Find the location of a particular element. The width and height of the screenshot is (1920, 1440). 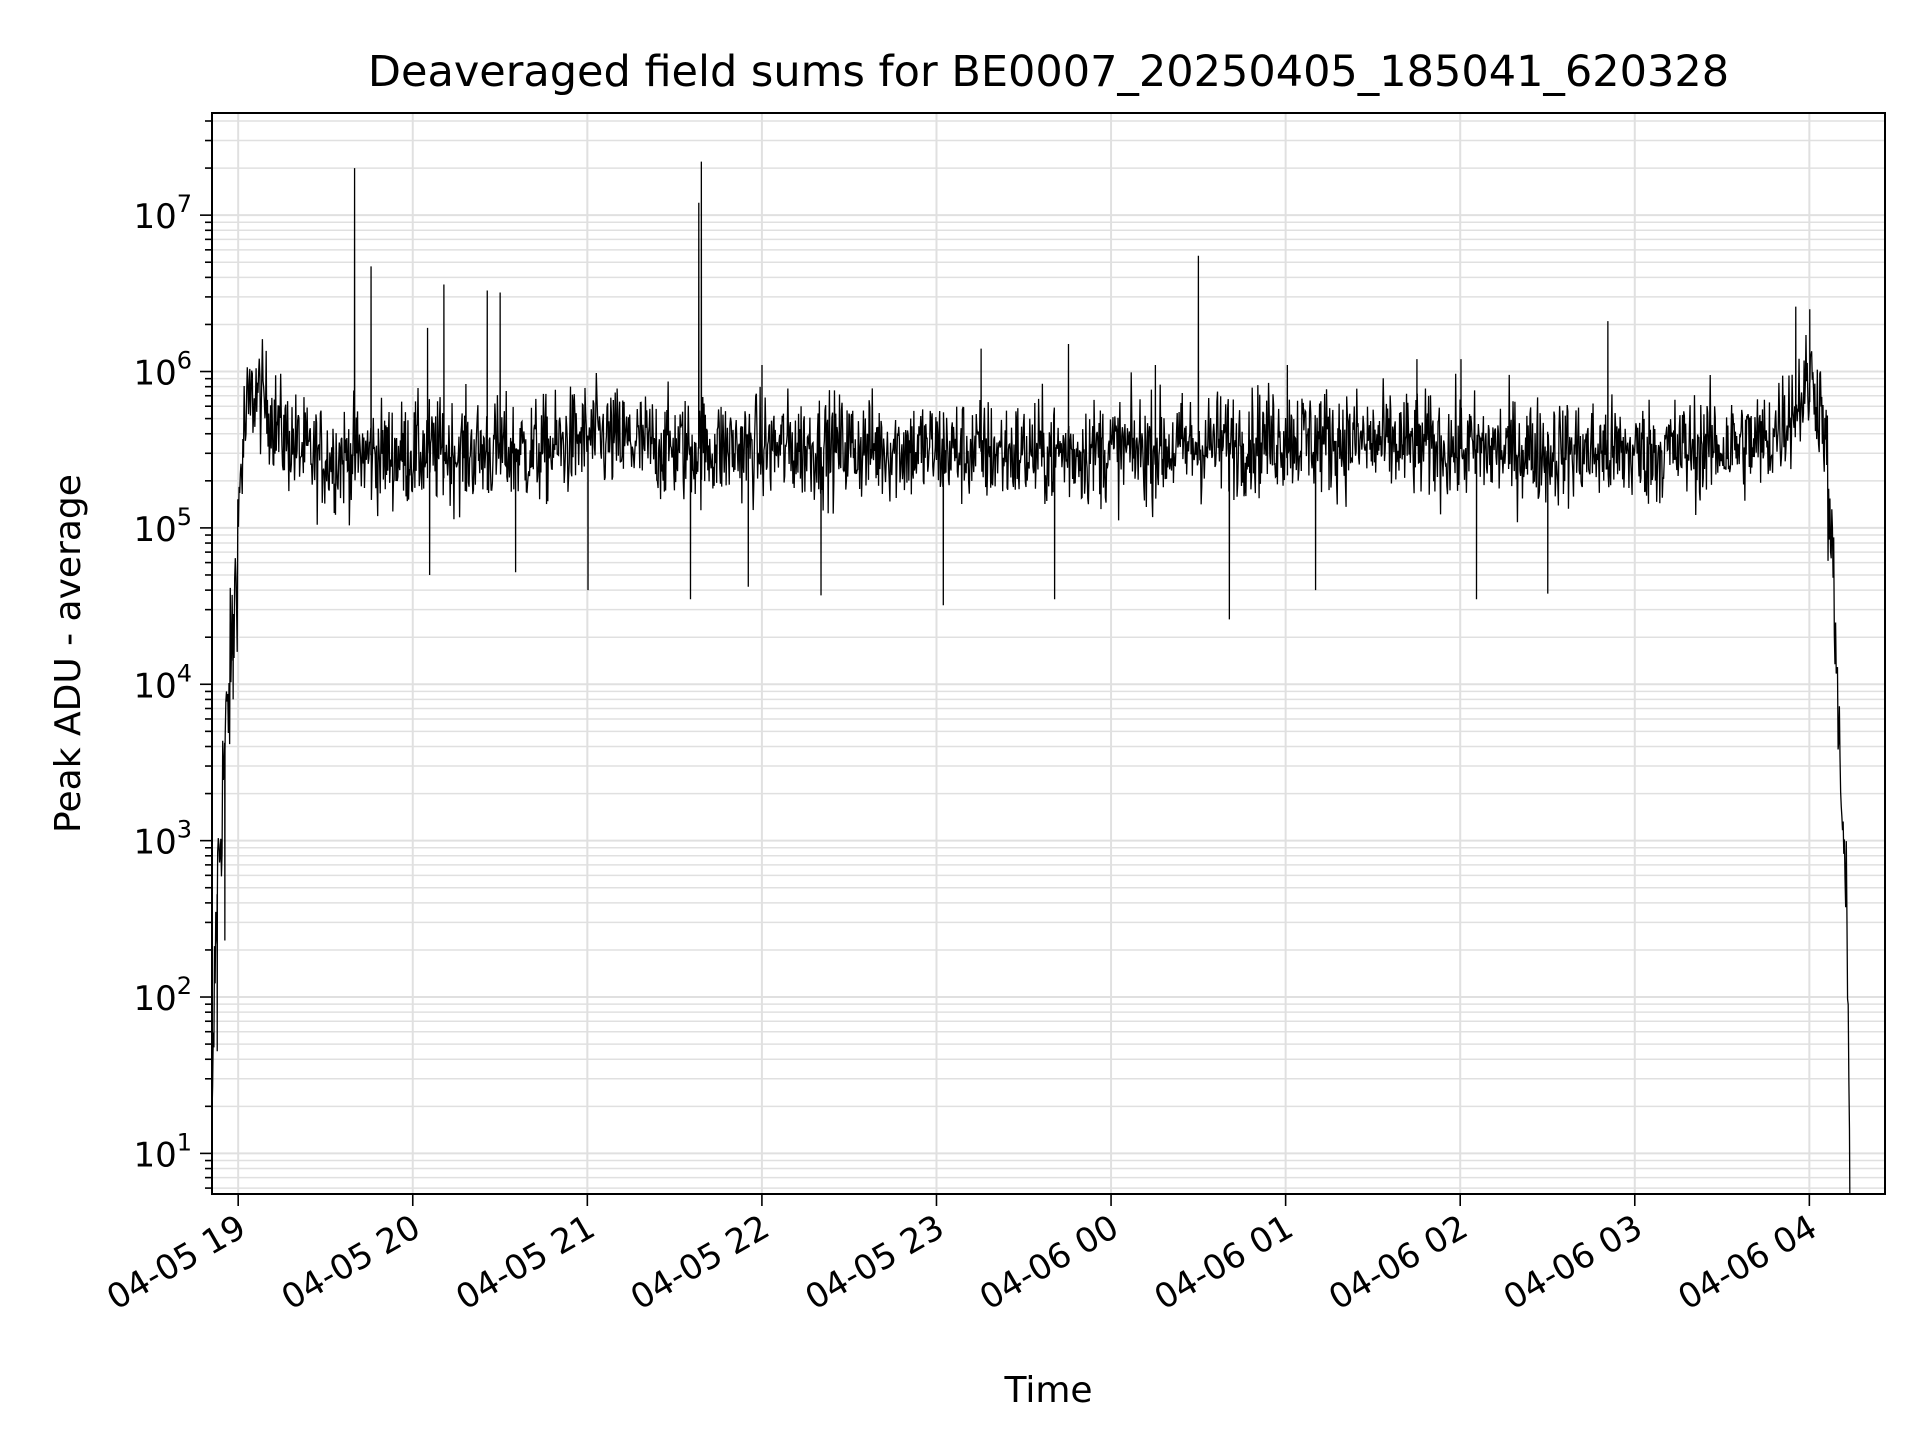

y-tick-exponent: 1 is located at coordinates (184, 1142).